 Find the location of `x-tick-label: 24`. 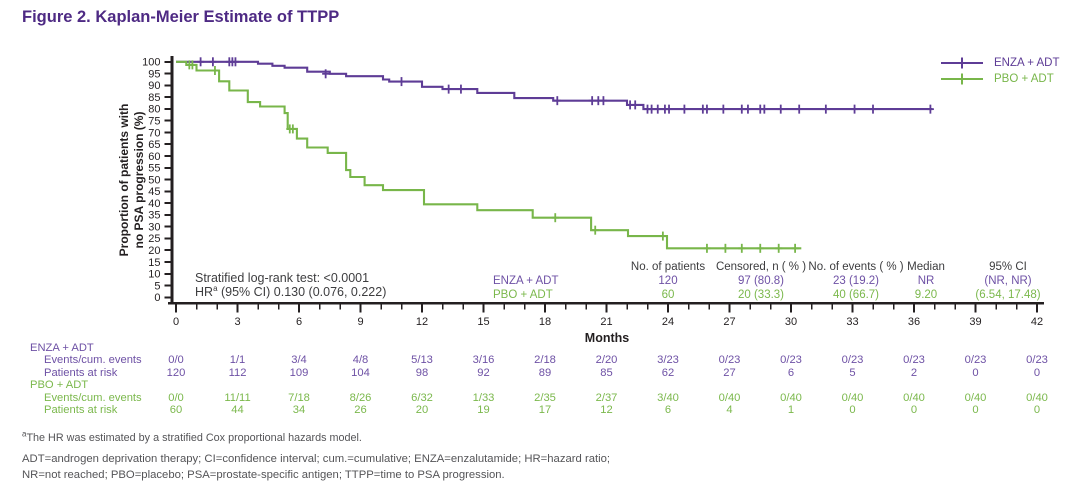

x-tick-label: 24 is located at coordinates (668, 322).